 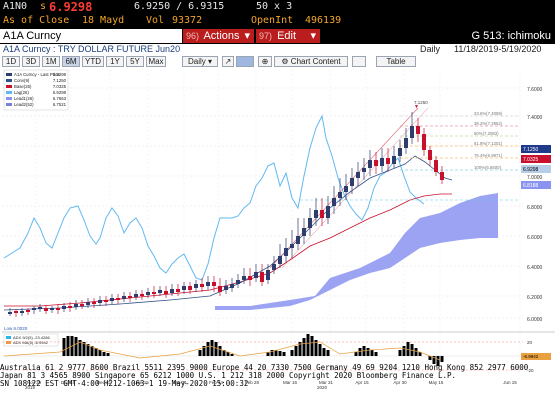 I want to click on open-interest-value: 496139, so click(x=323, y=20).